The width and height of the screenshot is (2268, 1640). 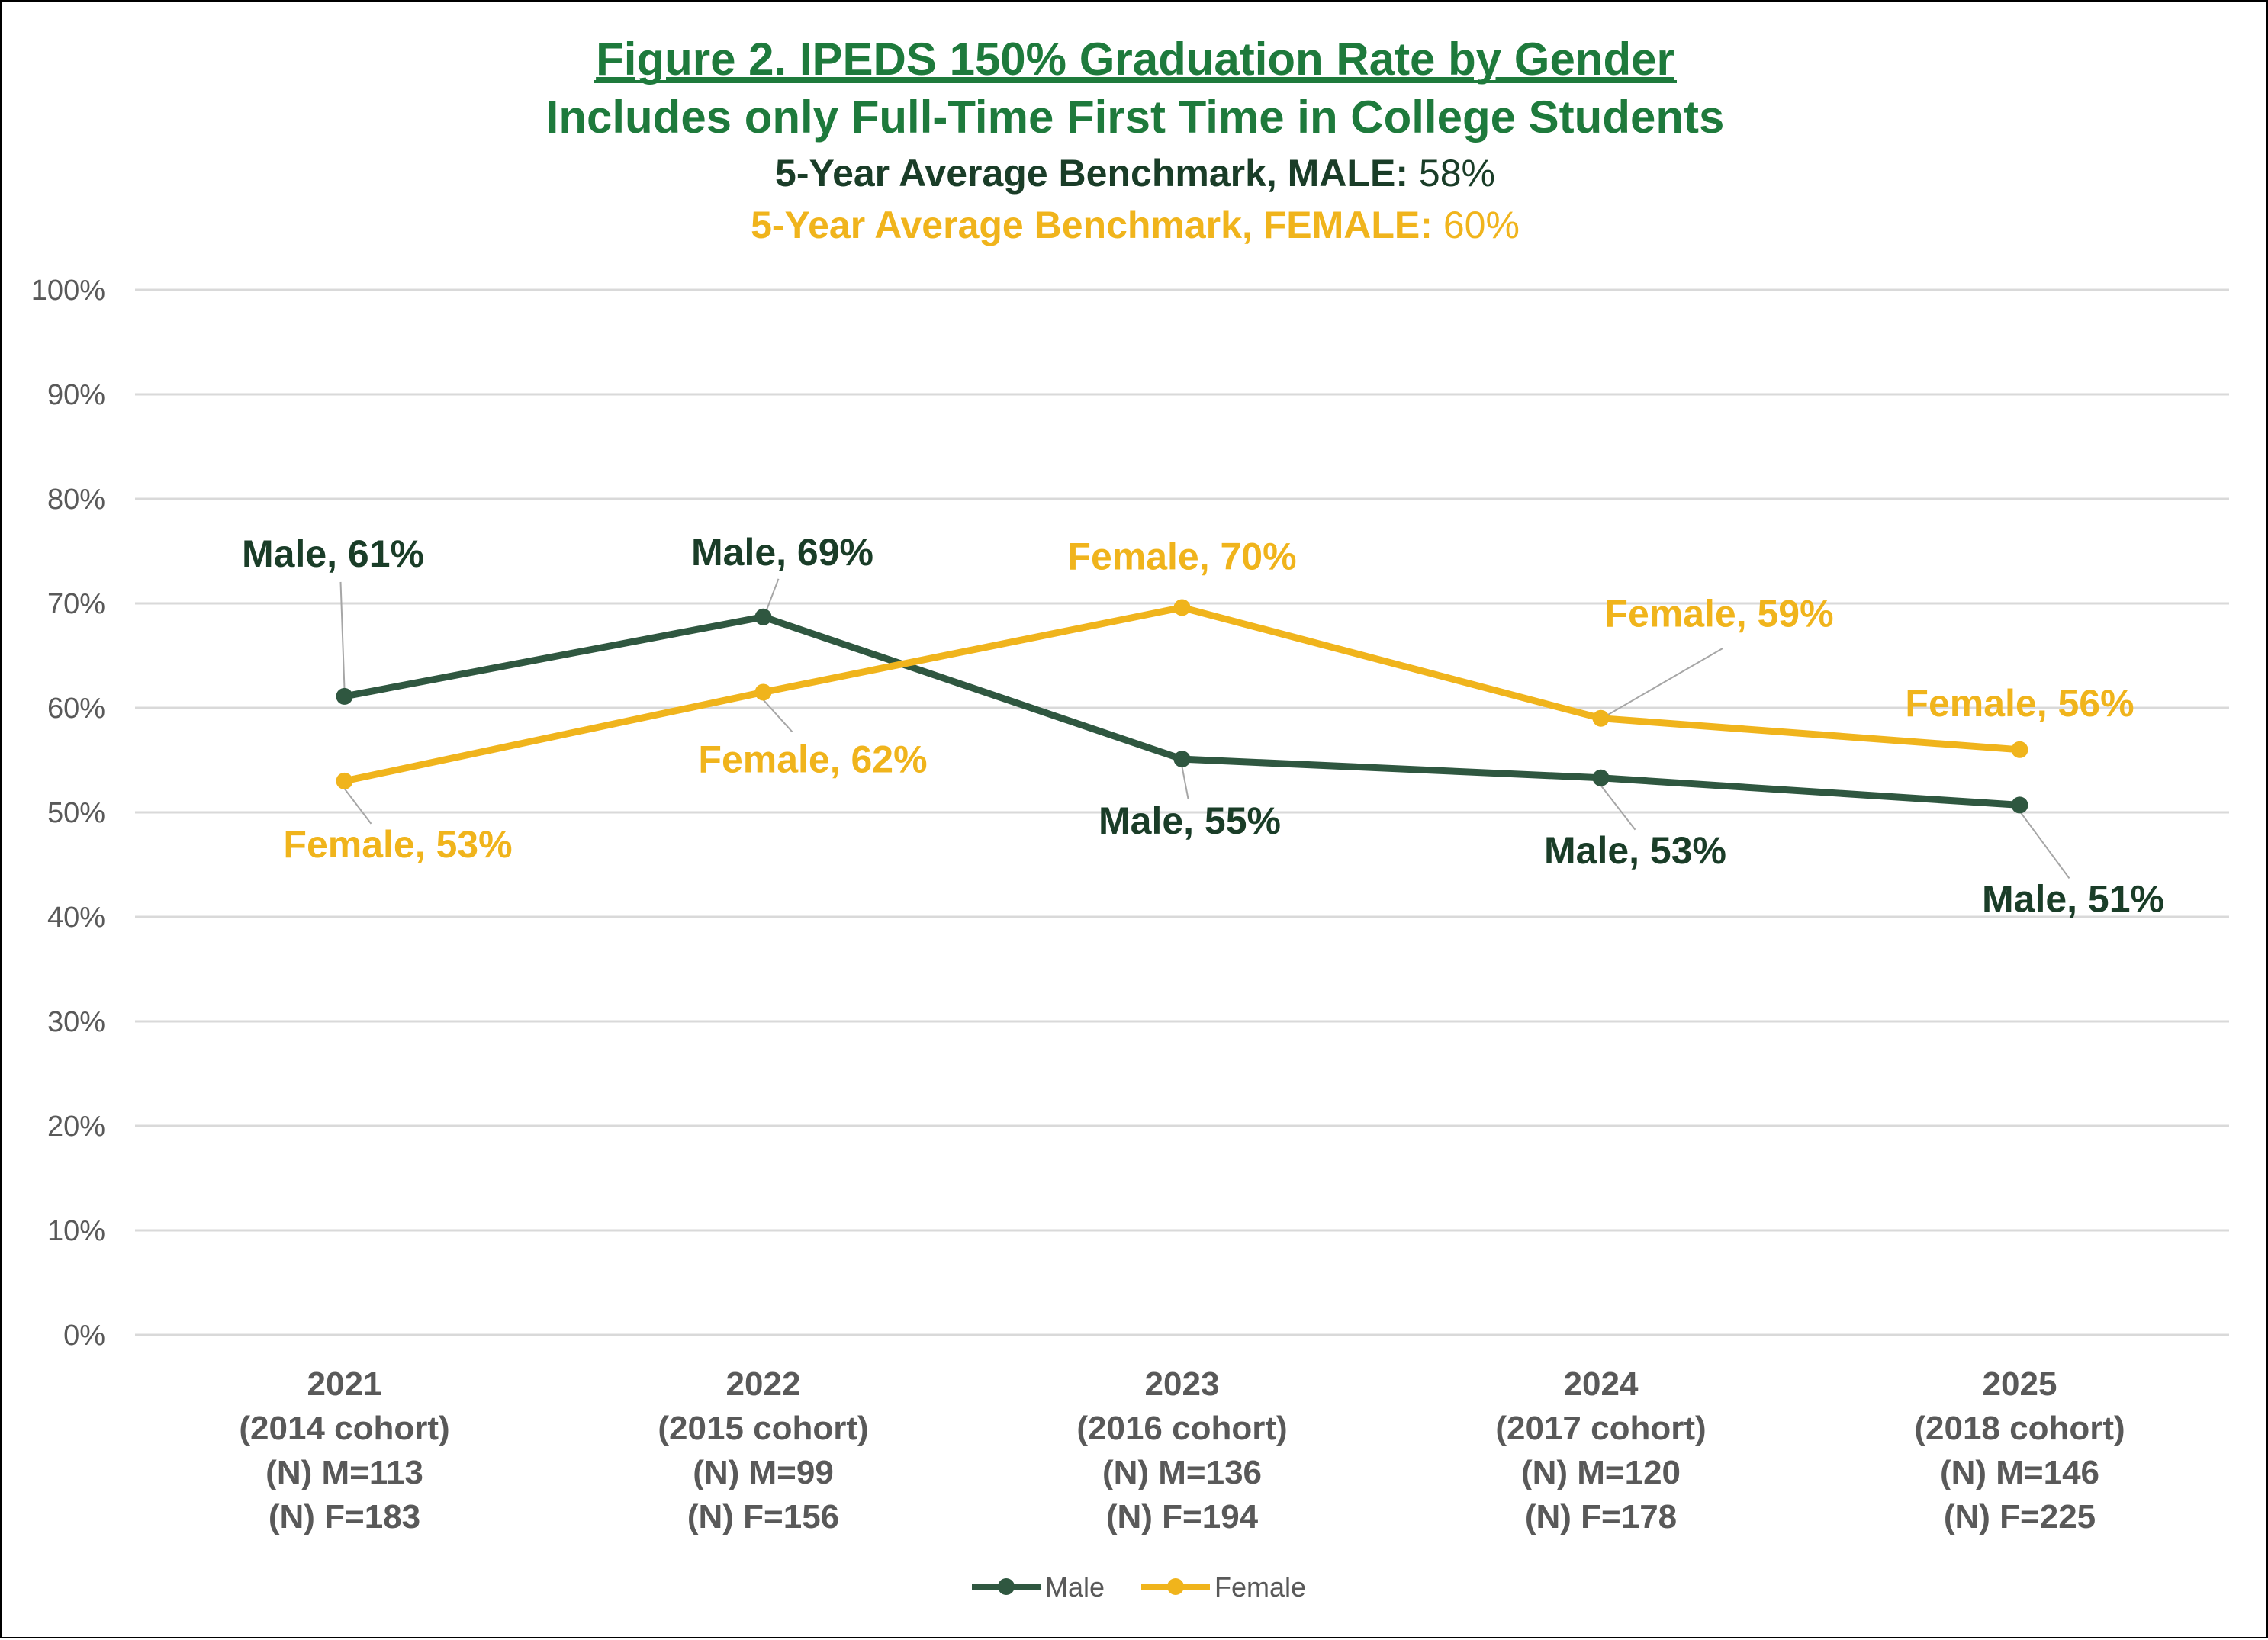 What do you see at coordinates (1092, 225) in the screenshot?
I see `benchmark-female-label: 5-Year Average Benchmark, FEMALE:` at bounding box center [1092, 225].